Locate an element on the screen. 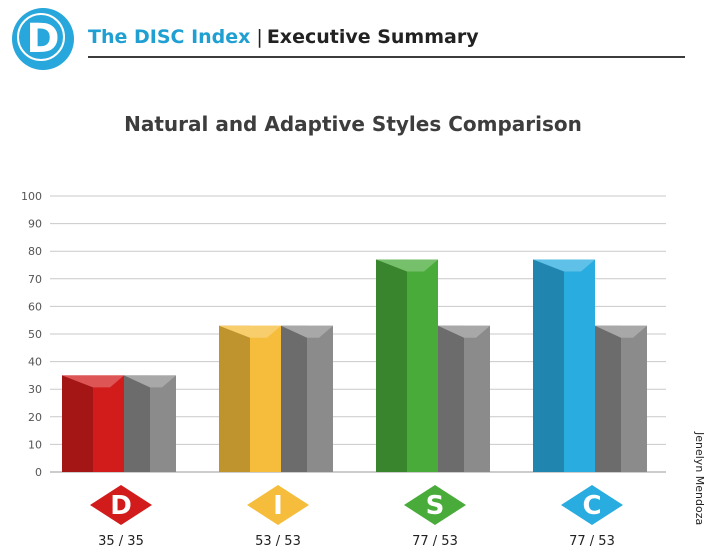 The width and height of the screenshot is (716, 559). logo-ring is located at coordinates (41, 37).